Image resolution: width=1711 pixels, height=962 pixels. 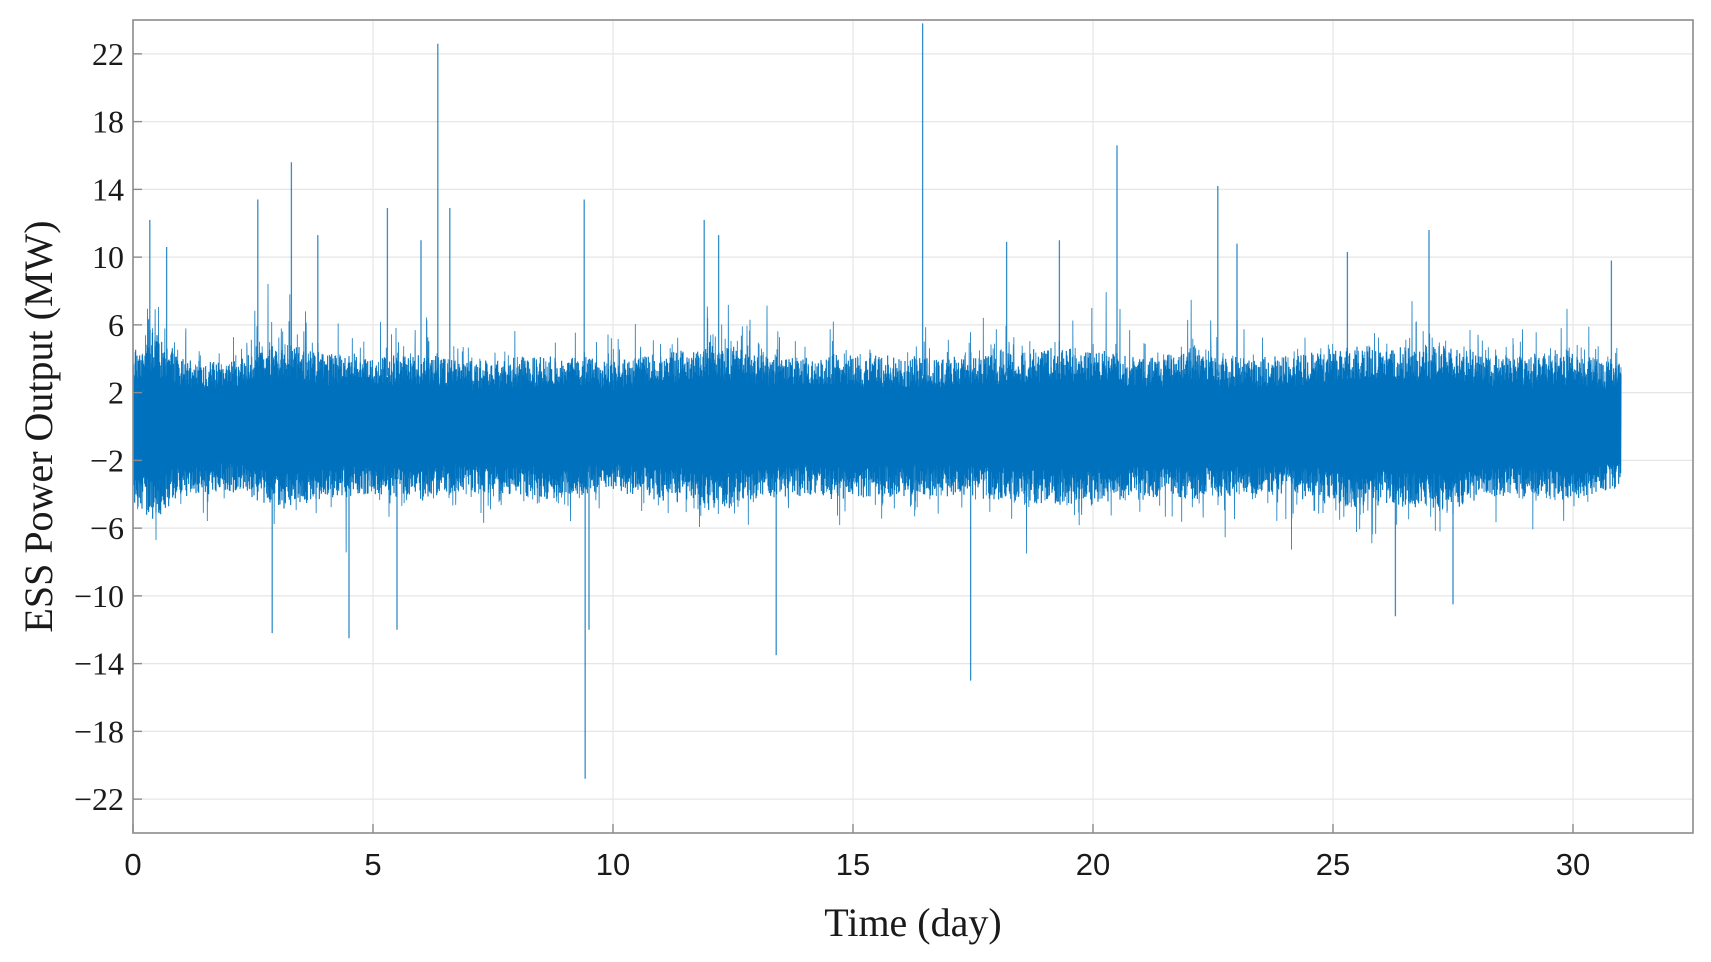 I want to click on x-tick-label: 0, so click(x=132, y=864).